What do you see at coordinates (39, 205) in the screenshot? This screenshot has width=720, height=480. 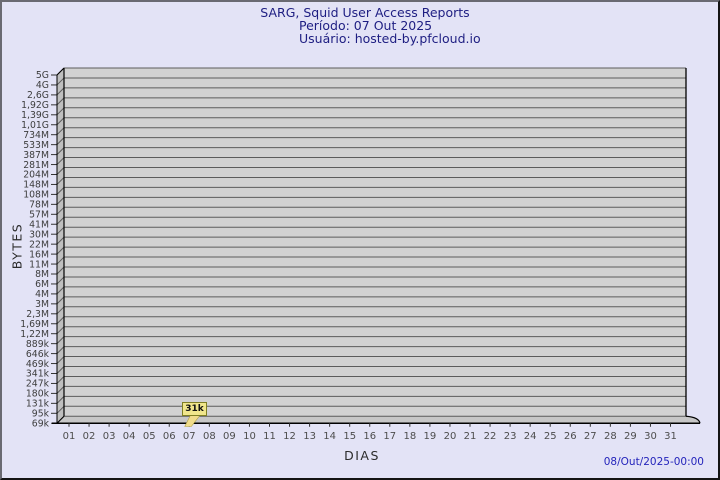 I see `y-tick-label: 78M` at bounding box center [39, 205].